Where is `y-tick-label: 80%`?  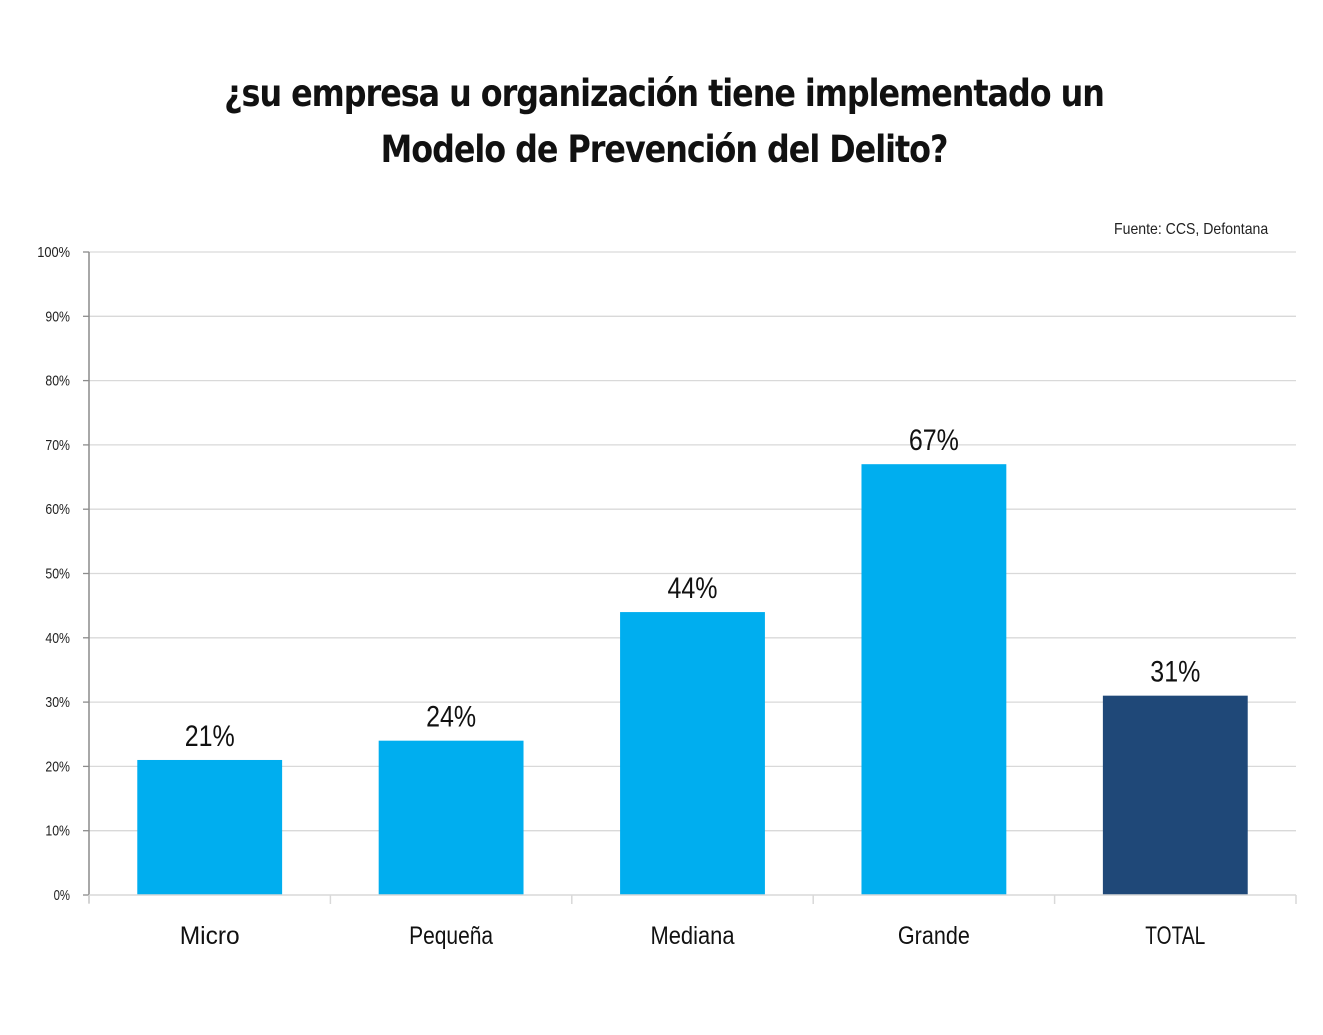
y-tick-label: 80% is located at coordinates (57, 381).